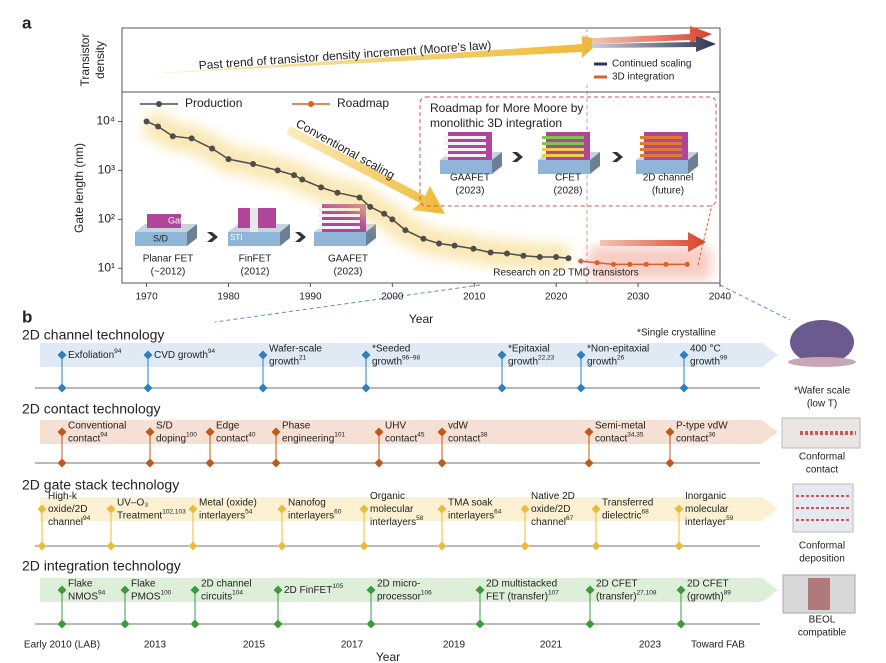 This screenshot has height=663, width=886. Describe the element at coordinates (222, 515) in the screenshot. I see `item-line: interlayers` at that location.